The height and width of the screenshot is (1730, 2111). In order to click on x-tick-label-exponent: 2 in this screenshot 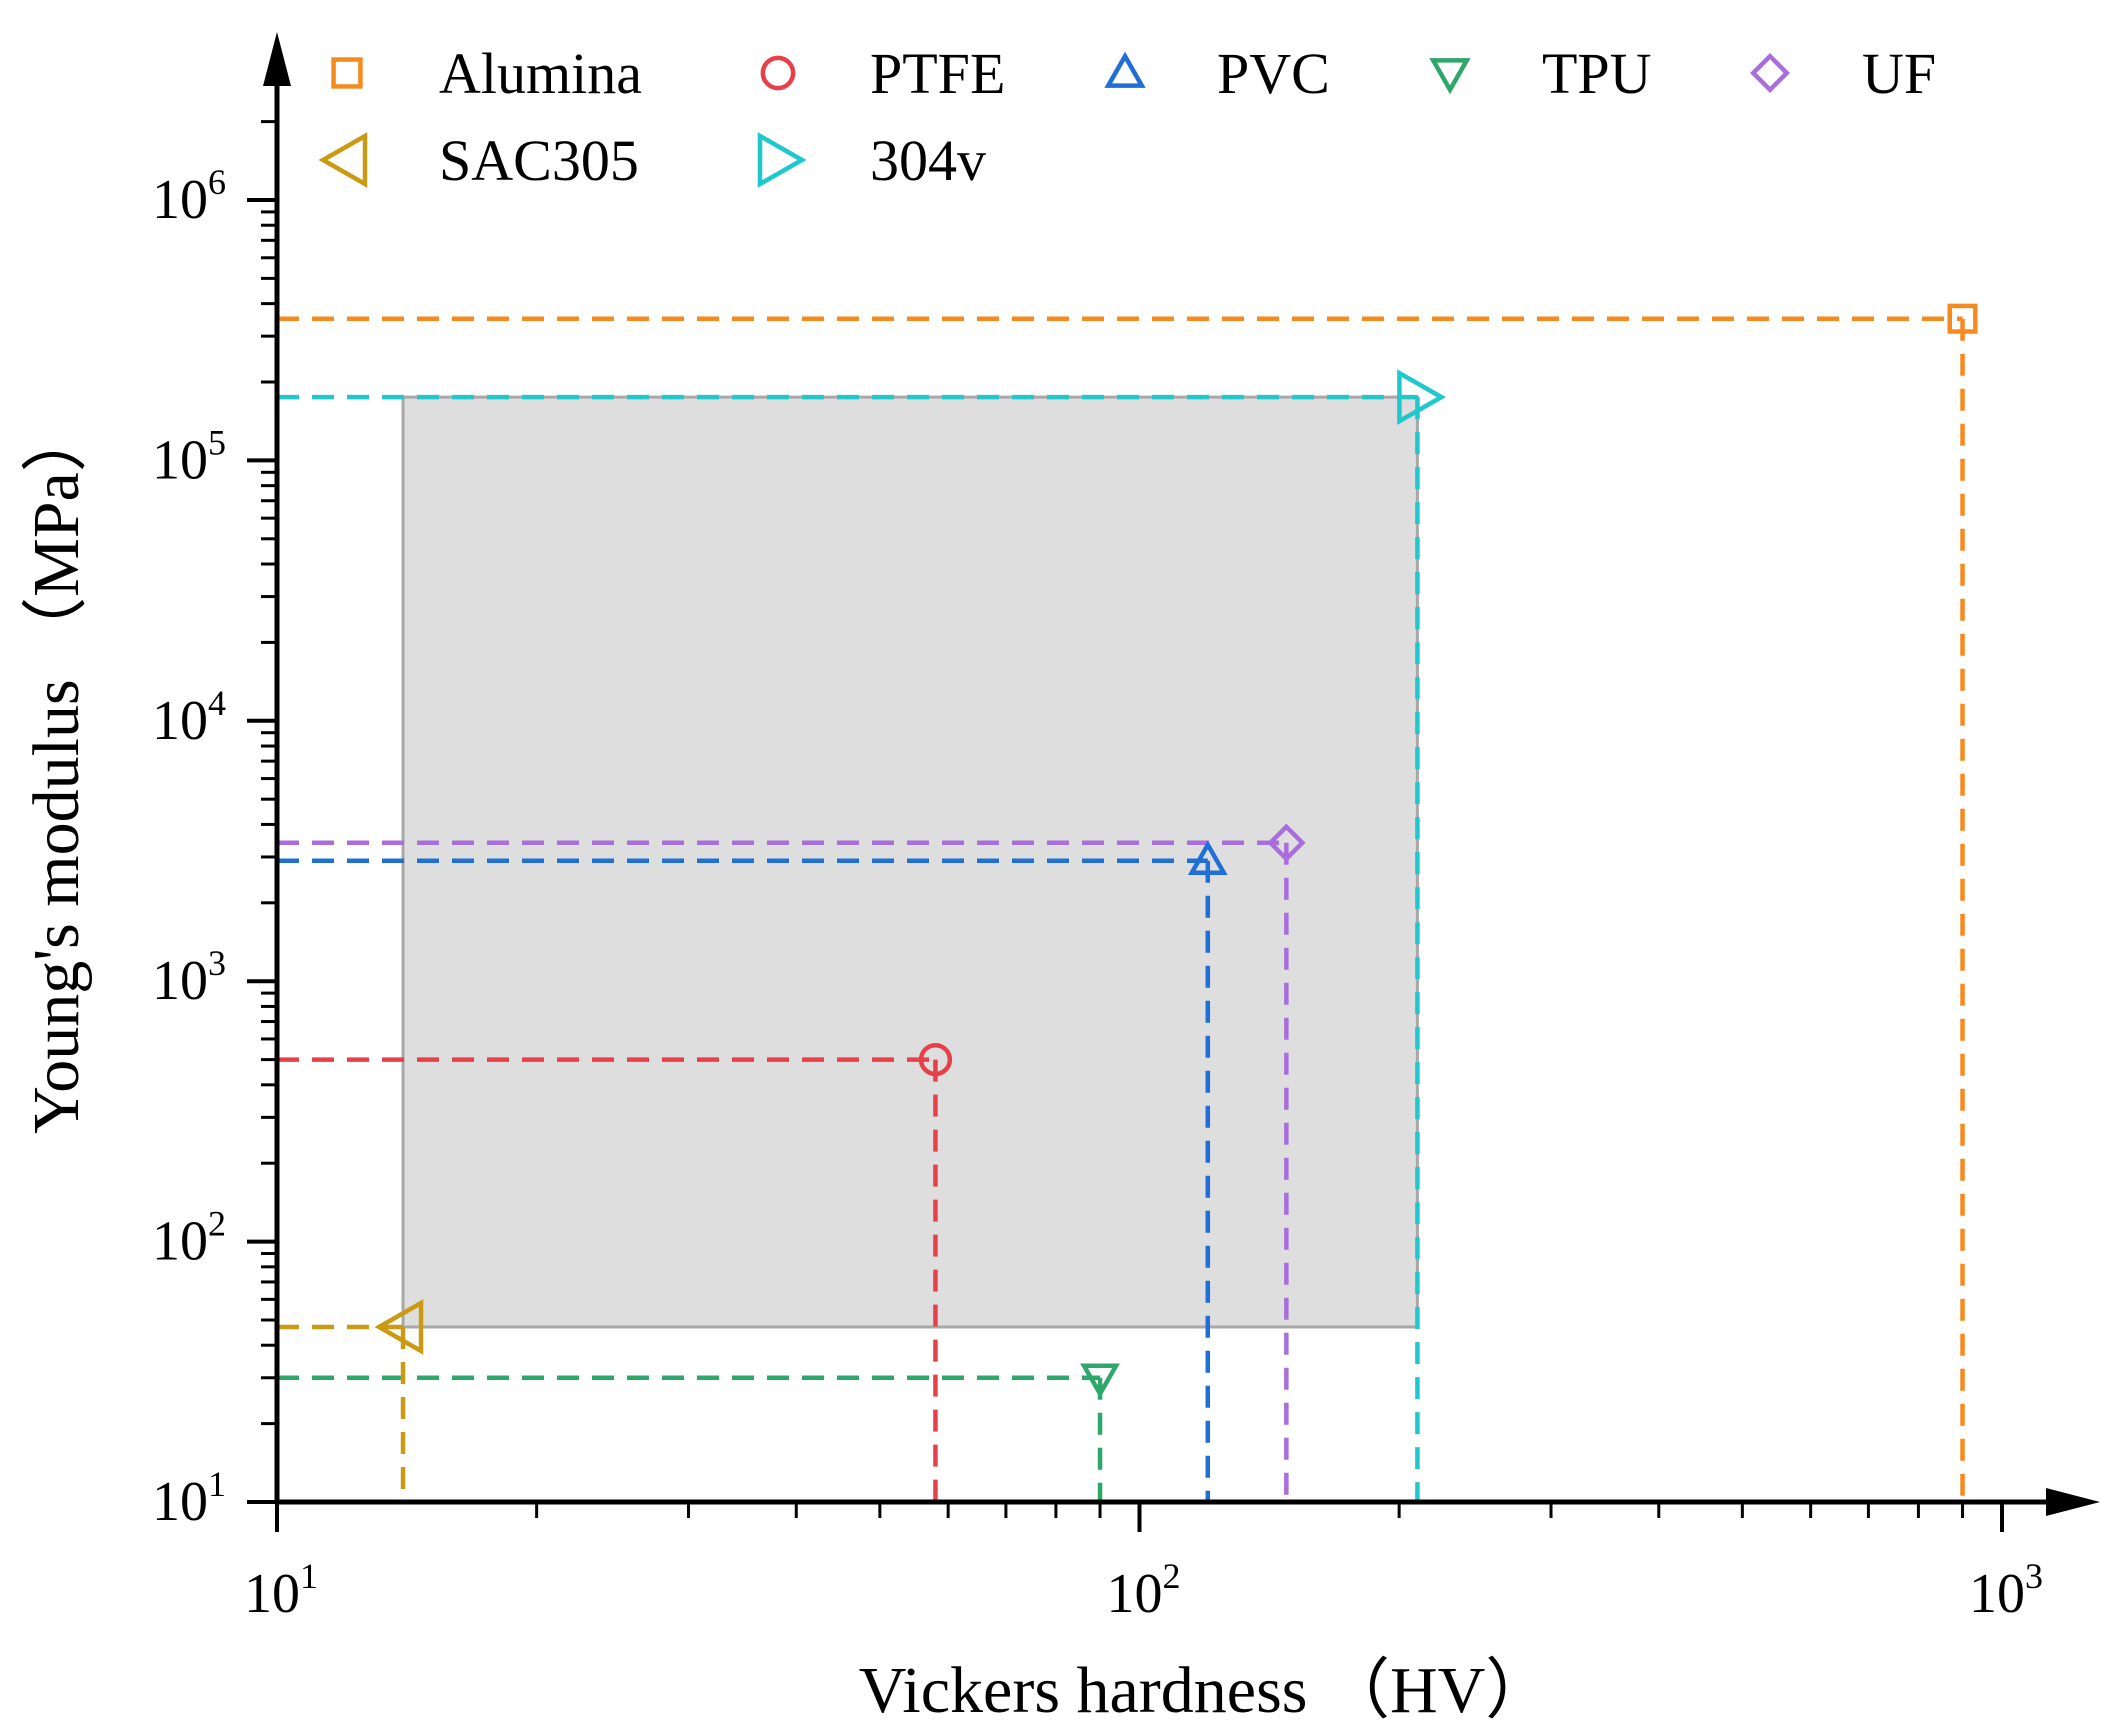, I will do `click(1172, 1576)`.